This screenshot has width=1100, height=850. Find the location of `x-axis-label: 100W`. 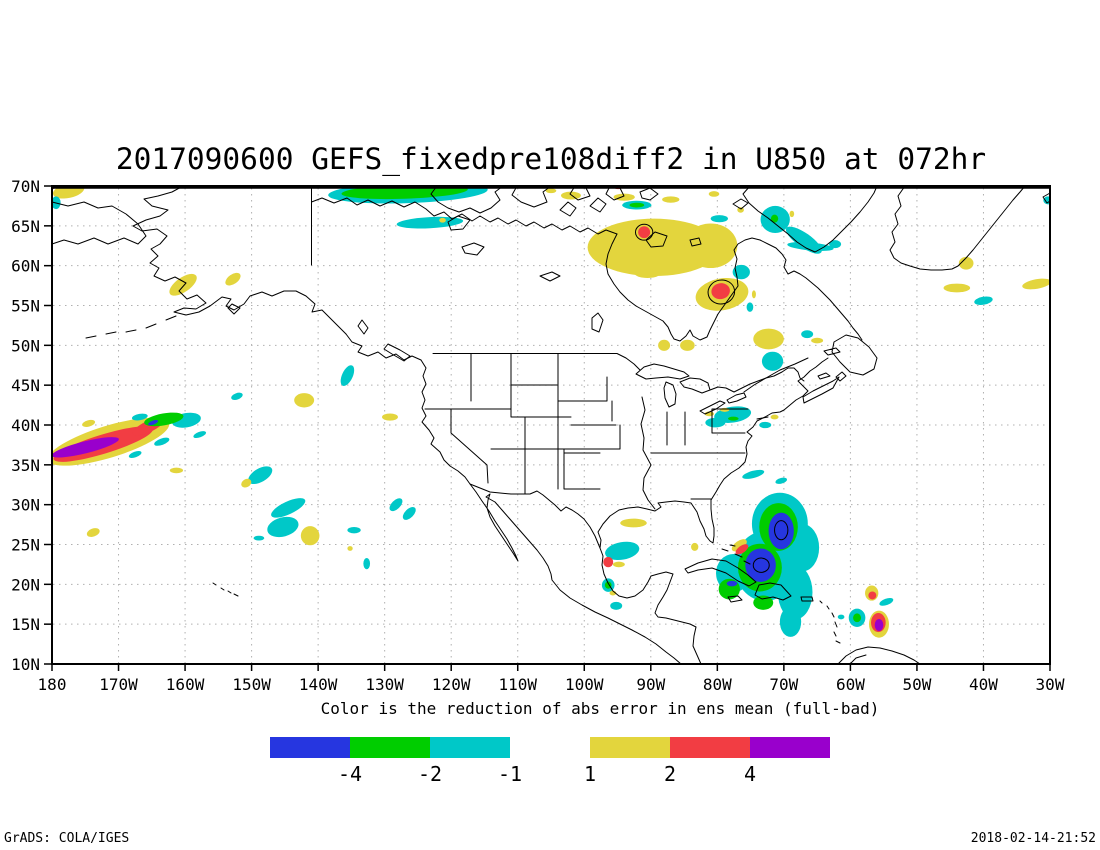

x-axis-label: 100W is located at coordinates (584, 684).